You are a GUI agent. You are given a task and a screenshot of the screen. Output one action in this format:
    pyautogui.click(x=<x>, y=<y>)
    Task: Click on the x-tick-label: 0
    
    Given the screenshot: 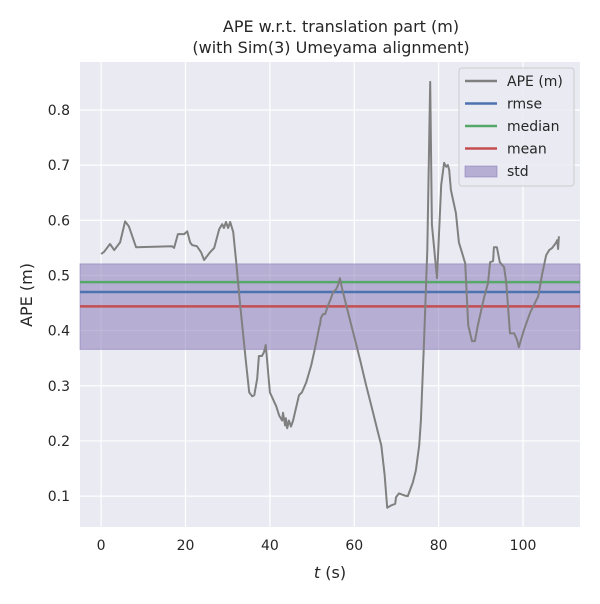 What is the action you would take?
    pyautogui.click(x=101, y=546)
    